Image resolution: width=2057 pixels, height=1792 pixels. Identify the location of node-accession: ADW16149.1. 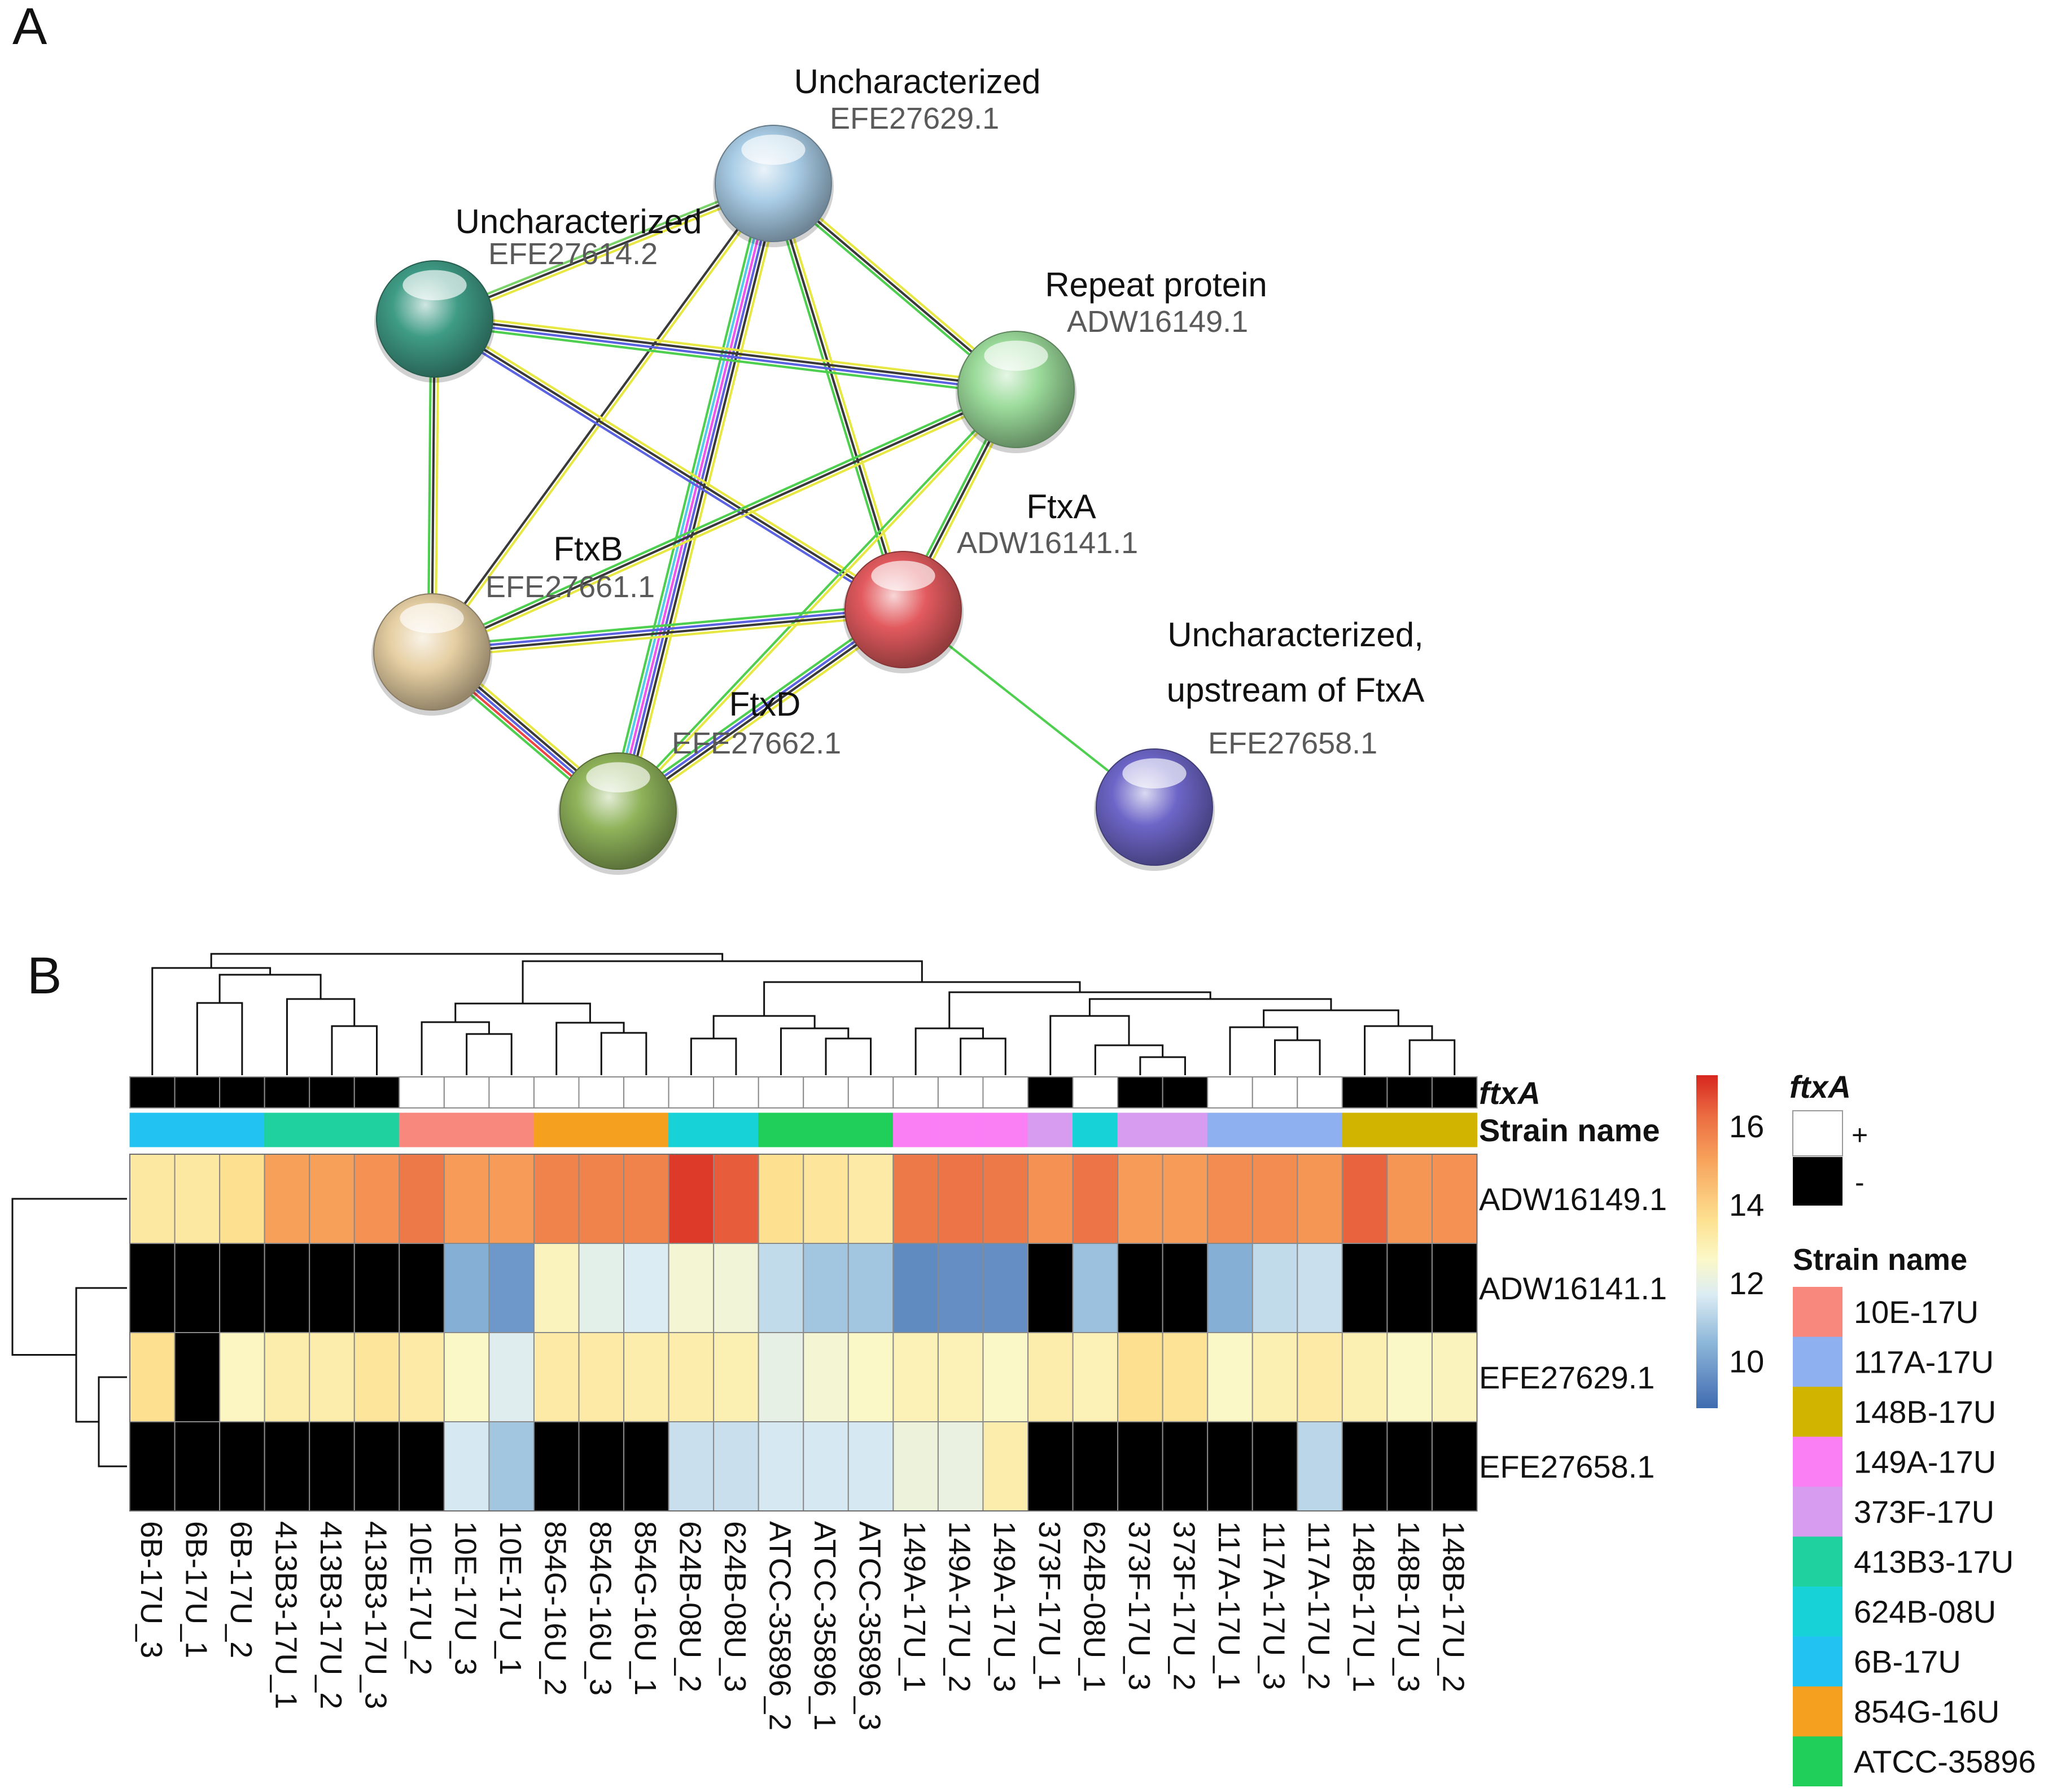
(1157, 322).